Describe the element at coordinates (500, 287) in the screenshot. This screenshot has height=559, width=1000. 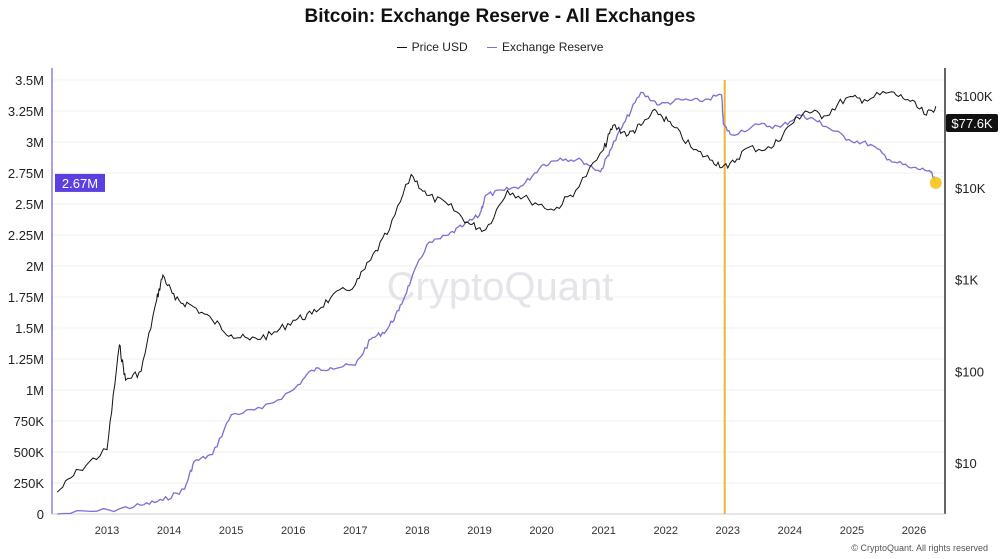
I see `watermark-logo: CryptoQuant` at that location.